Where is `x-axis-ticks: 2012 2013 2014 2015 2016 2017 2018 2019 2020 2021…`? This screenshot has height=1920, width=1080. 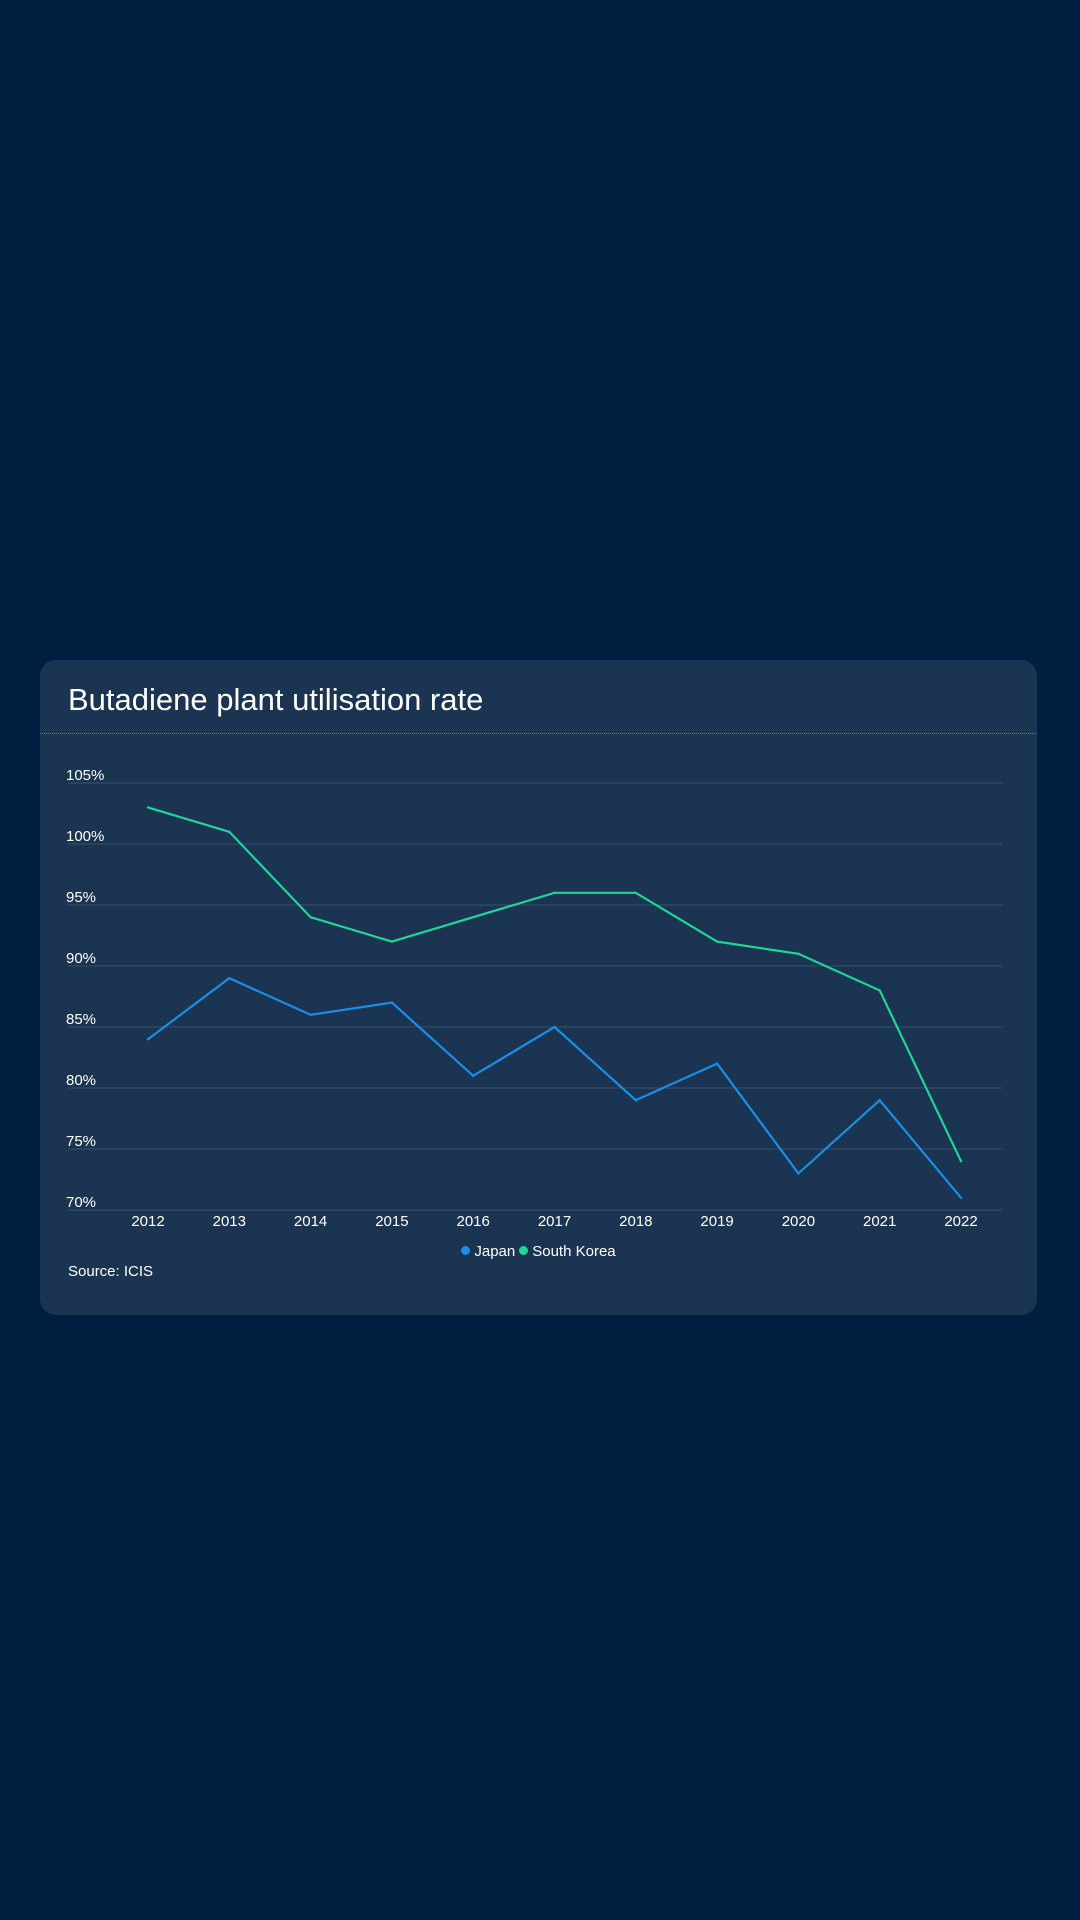 x-axis-ticks: 2012 2013 2014 2015 2016 2017 2018 2019 2020 2021… is located at coordinates (554, 1221).